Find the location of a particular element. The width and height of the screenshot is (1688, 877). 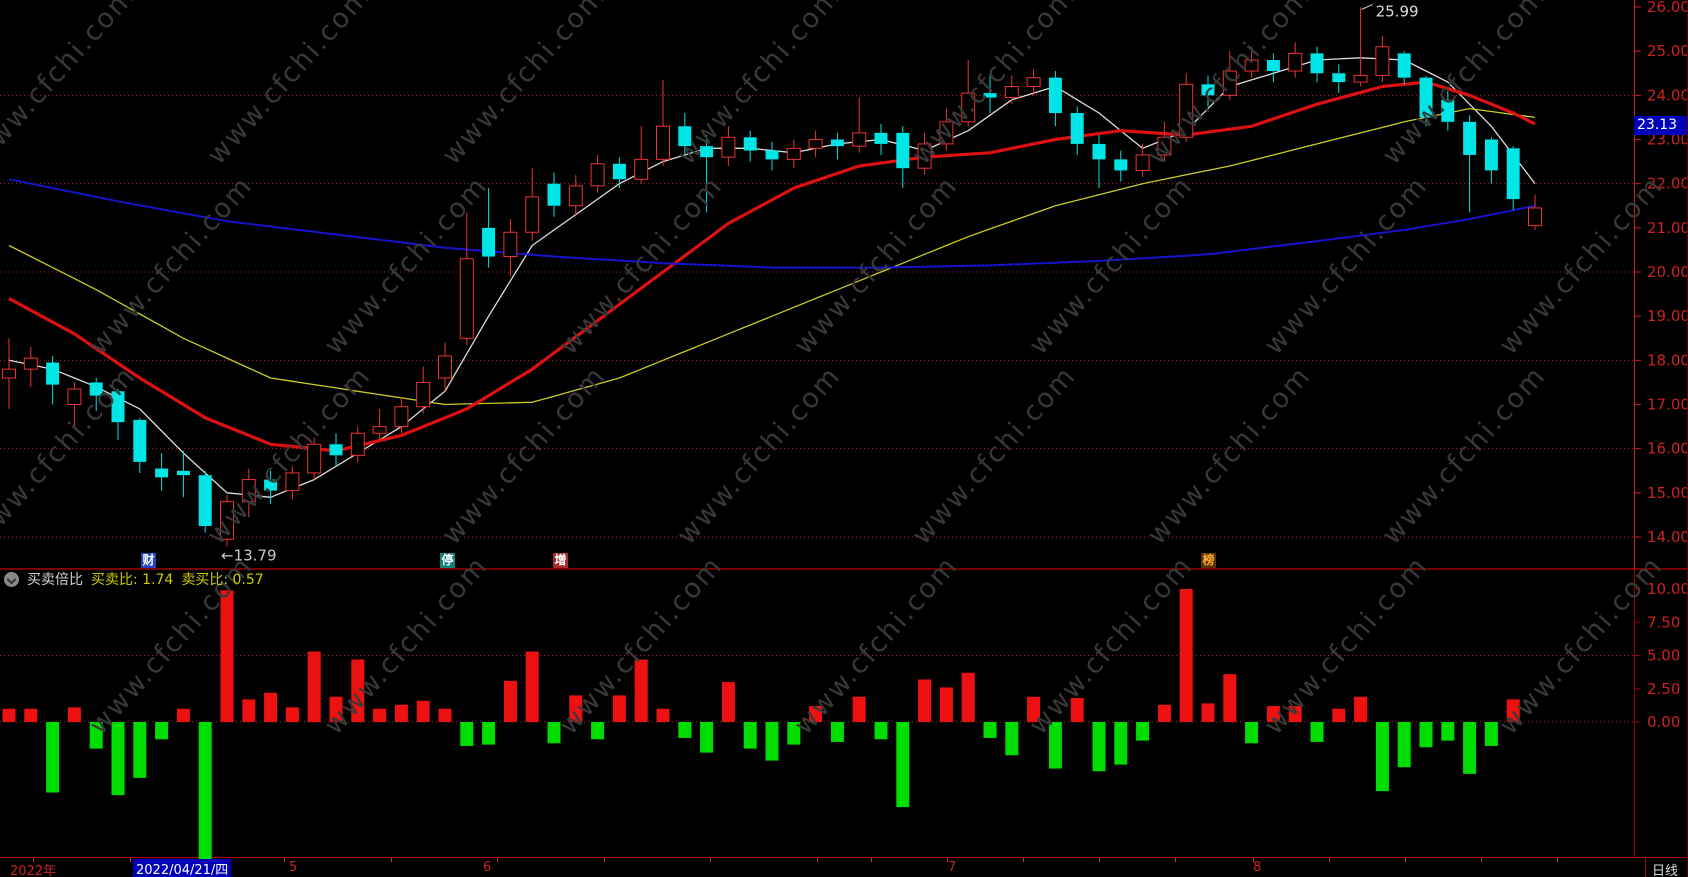

date-axis: 2022年 2022/04/21/四 5 6 7 8 日线 is located at coordinates (844, 867).